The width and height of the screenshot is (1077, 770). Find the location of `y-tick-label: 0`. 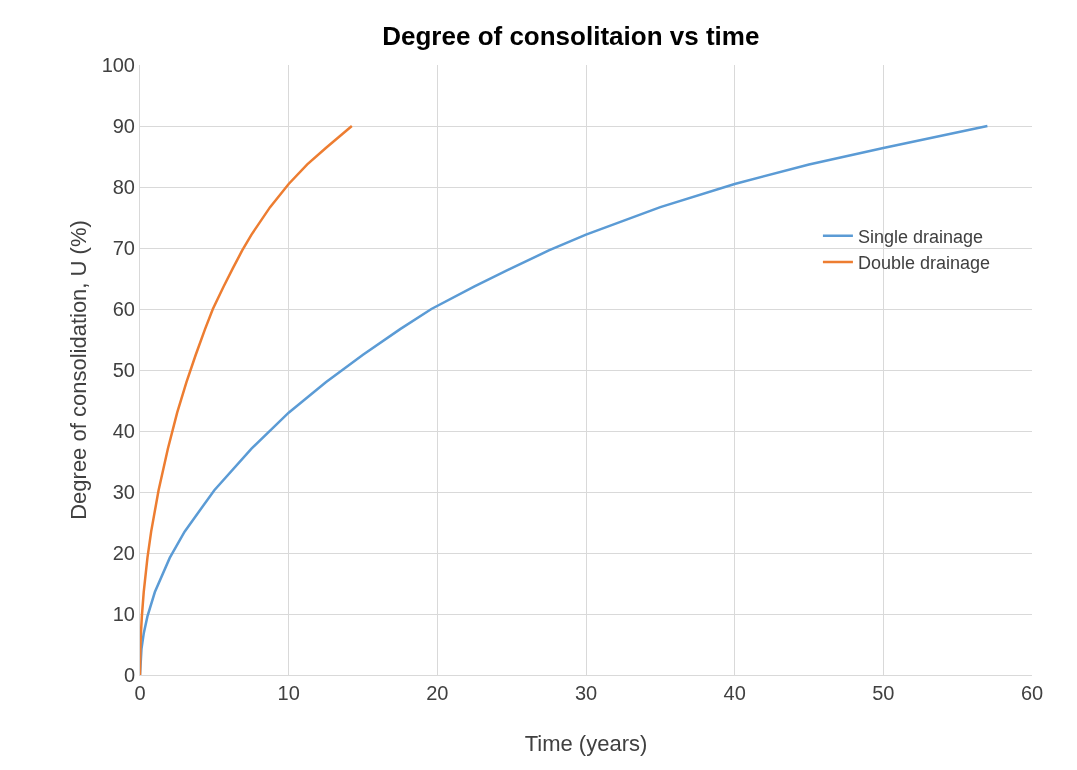

y-tick-label: 0 is located at coordinates (129, 675).